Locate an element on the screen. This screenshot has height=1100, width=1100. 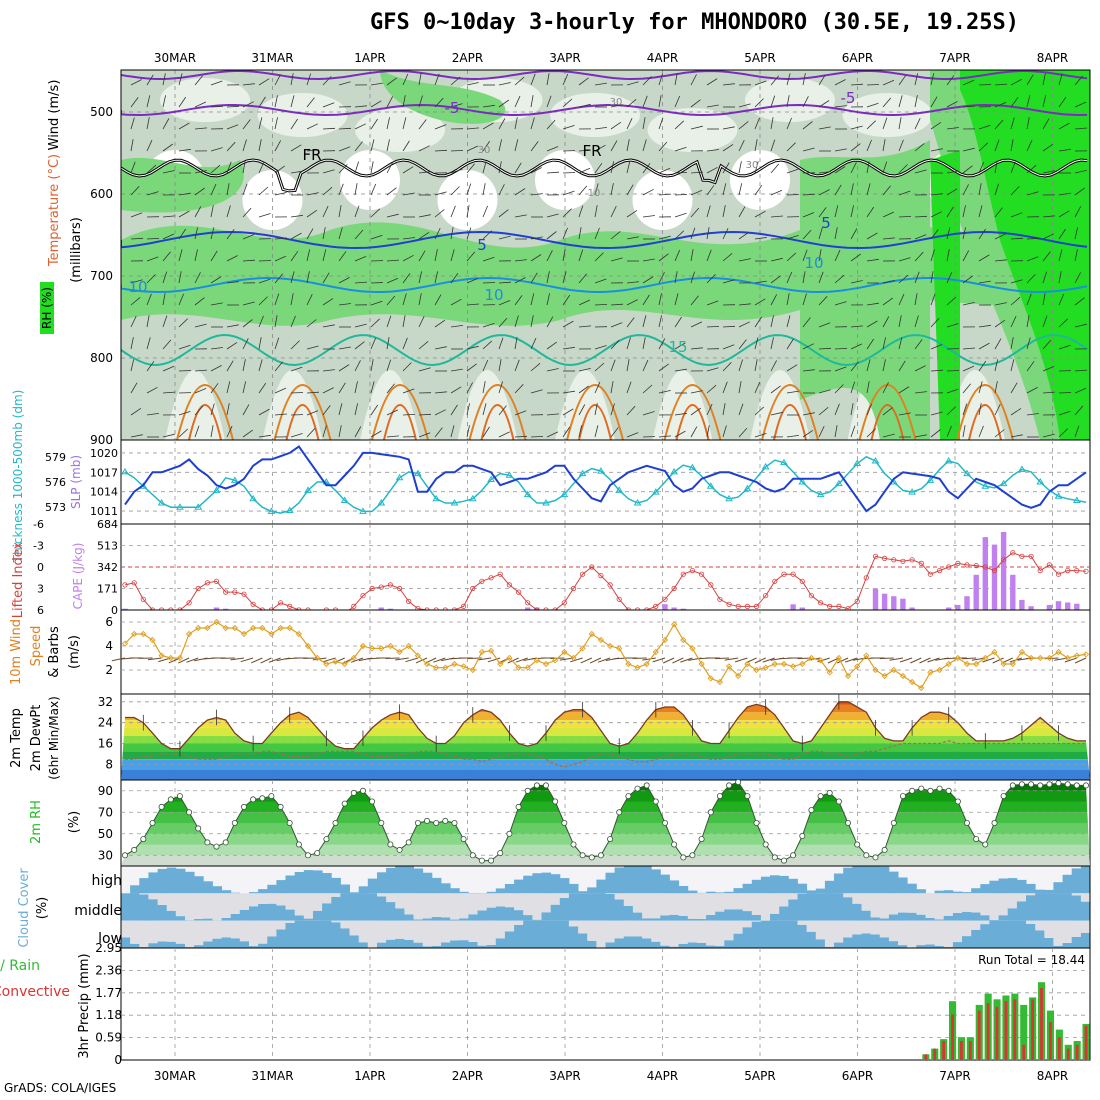
x-tick-label-bottom: 6APR is located at coordinates (857, 1076).